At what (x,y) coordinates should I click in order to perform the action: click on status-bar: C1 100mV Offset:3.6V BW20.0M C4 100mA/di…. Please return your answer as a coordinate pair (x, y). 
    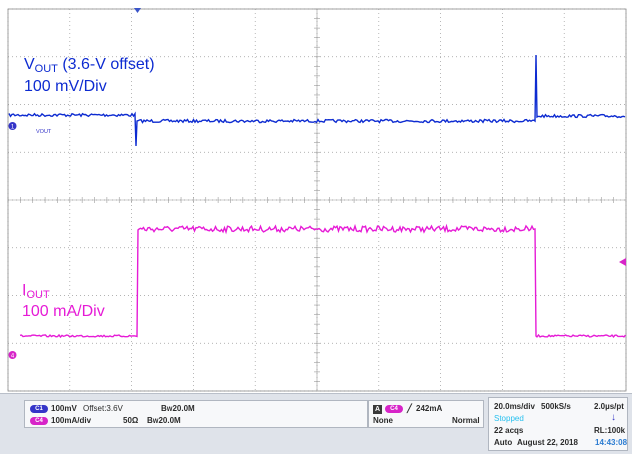
    Looking at the image, I should click on (316, 423).